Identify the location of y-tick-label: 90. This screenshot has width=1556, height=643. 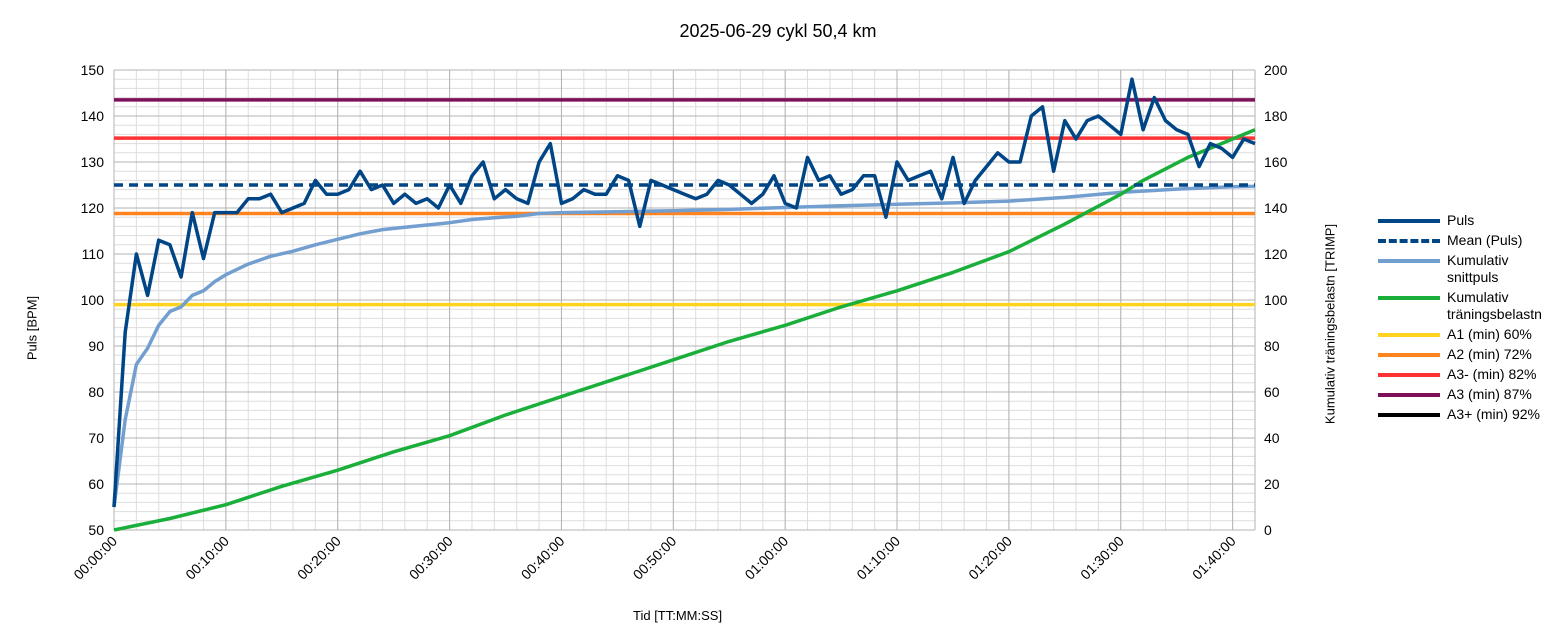
(96, 346).